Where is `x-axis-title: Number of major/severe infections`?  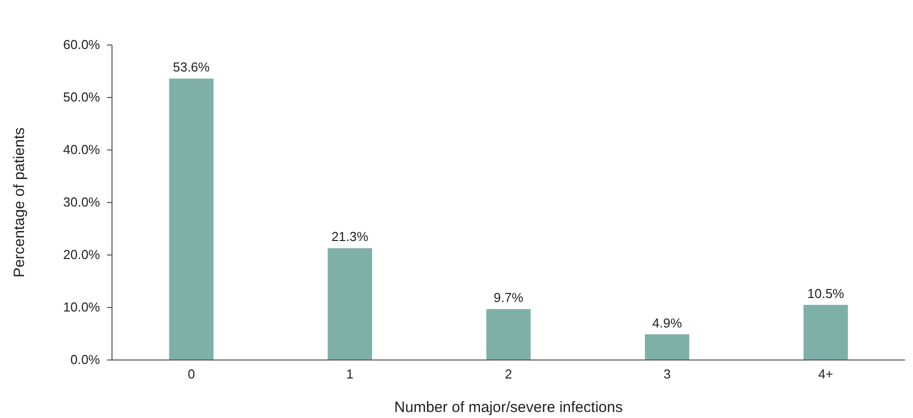 x-axis-title: Number of major/severe infections is located at coordinates (508, 407).